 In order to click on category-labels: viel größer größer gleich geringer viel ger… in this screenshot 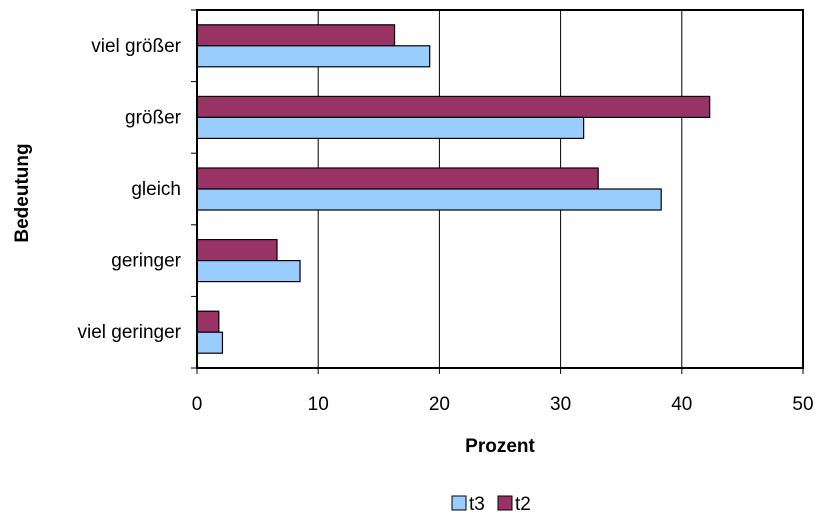, I will do `click(130, 189)`.